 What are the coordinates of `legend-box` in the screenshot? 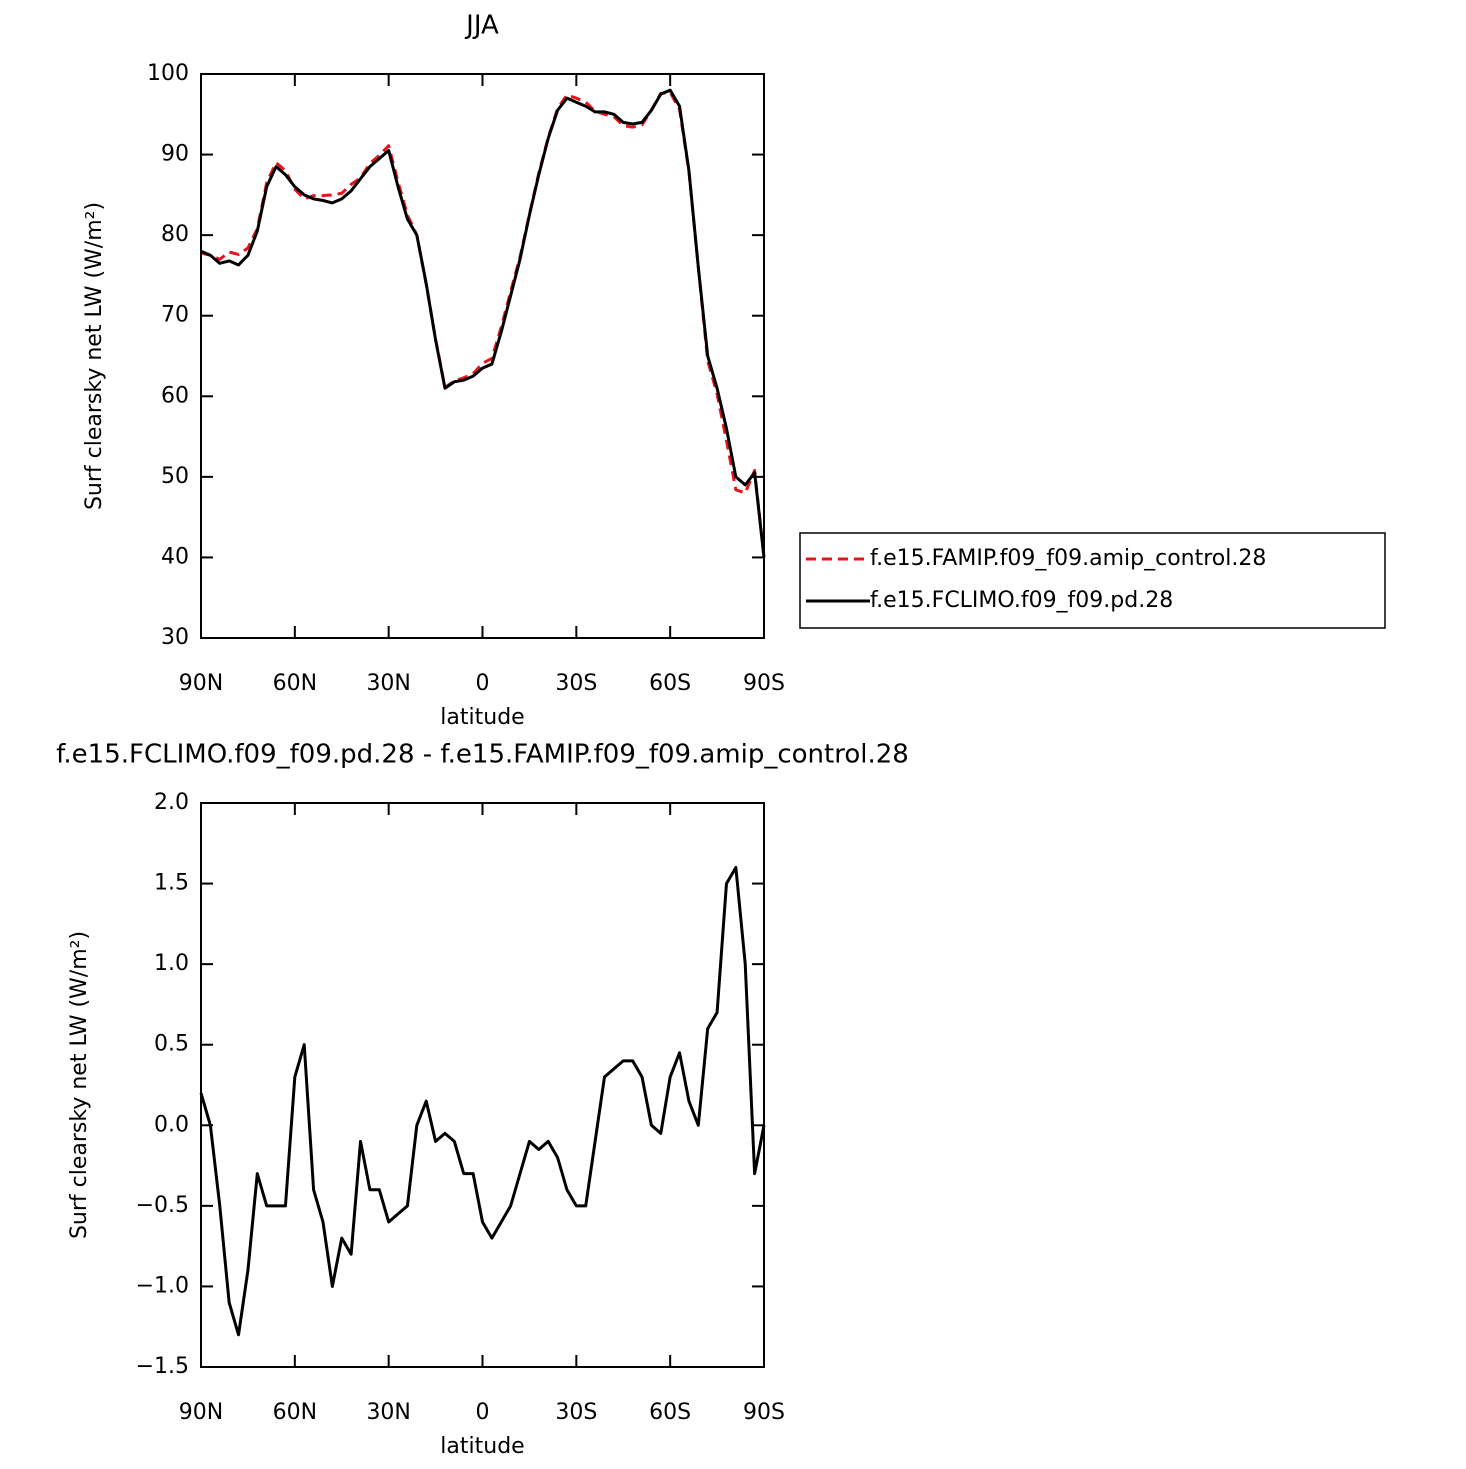 It's located at (1092, 580).